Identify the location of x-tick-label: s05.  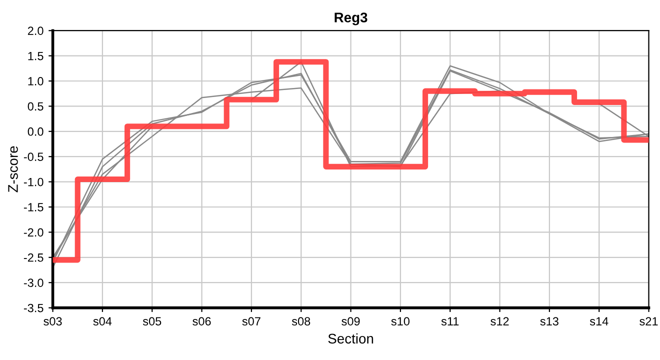
(152, 321).